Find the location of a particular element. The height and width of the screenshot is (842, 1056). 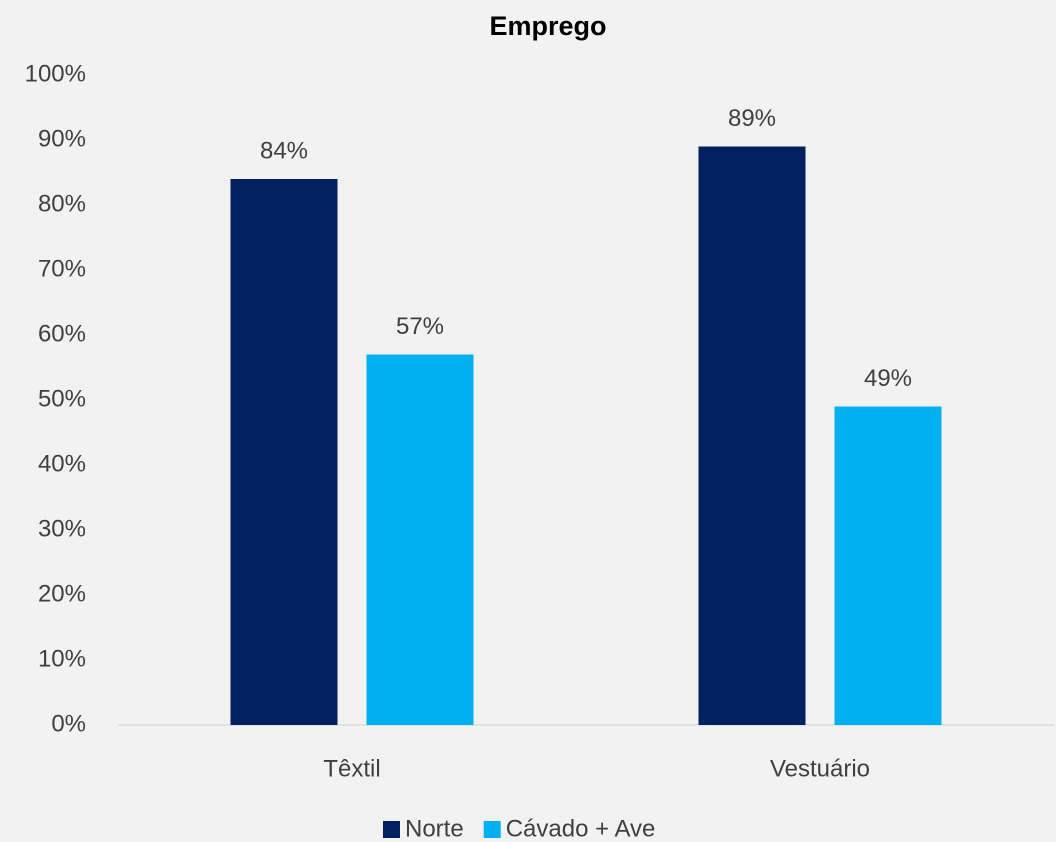

data-label: 84% is located at coordinates (284, 150).